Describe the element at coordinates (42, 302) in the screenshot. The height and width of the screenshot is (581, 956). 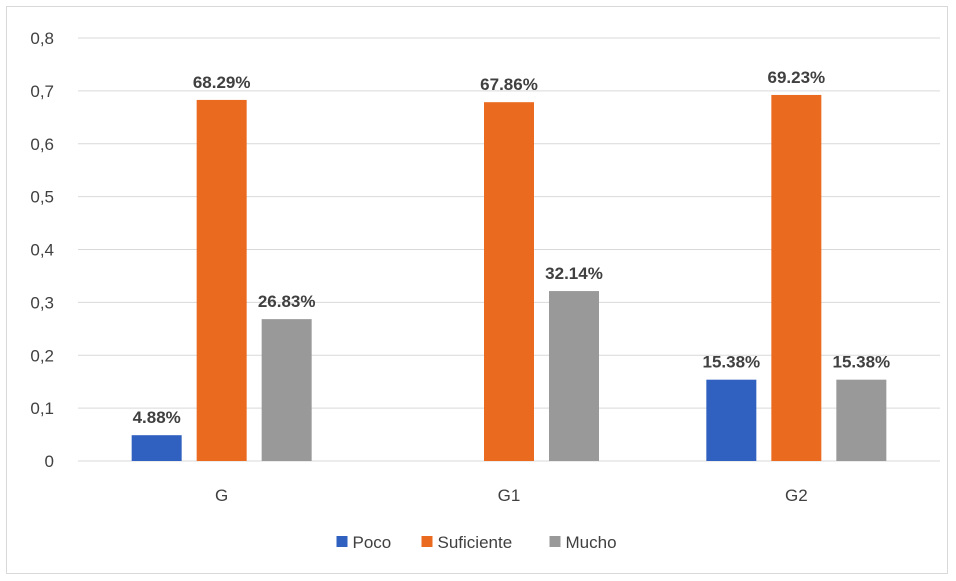
I see `y-tick-label: 0,3` at that location.